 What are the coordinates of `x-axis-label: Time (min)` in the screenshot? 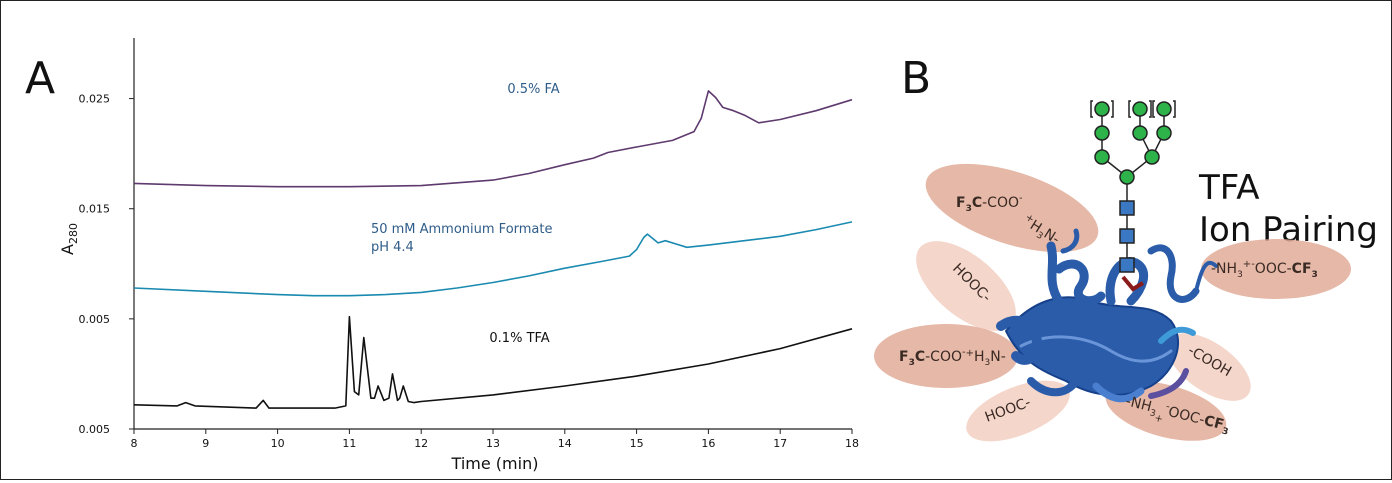 It's located at (495, 463).